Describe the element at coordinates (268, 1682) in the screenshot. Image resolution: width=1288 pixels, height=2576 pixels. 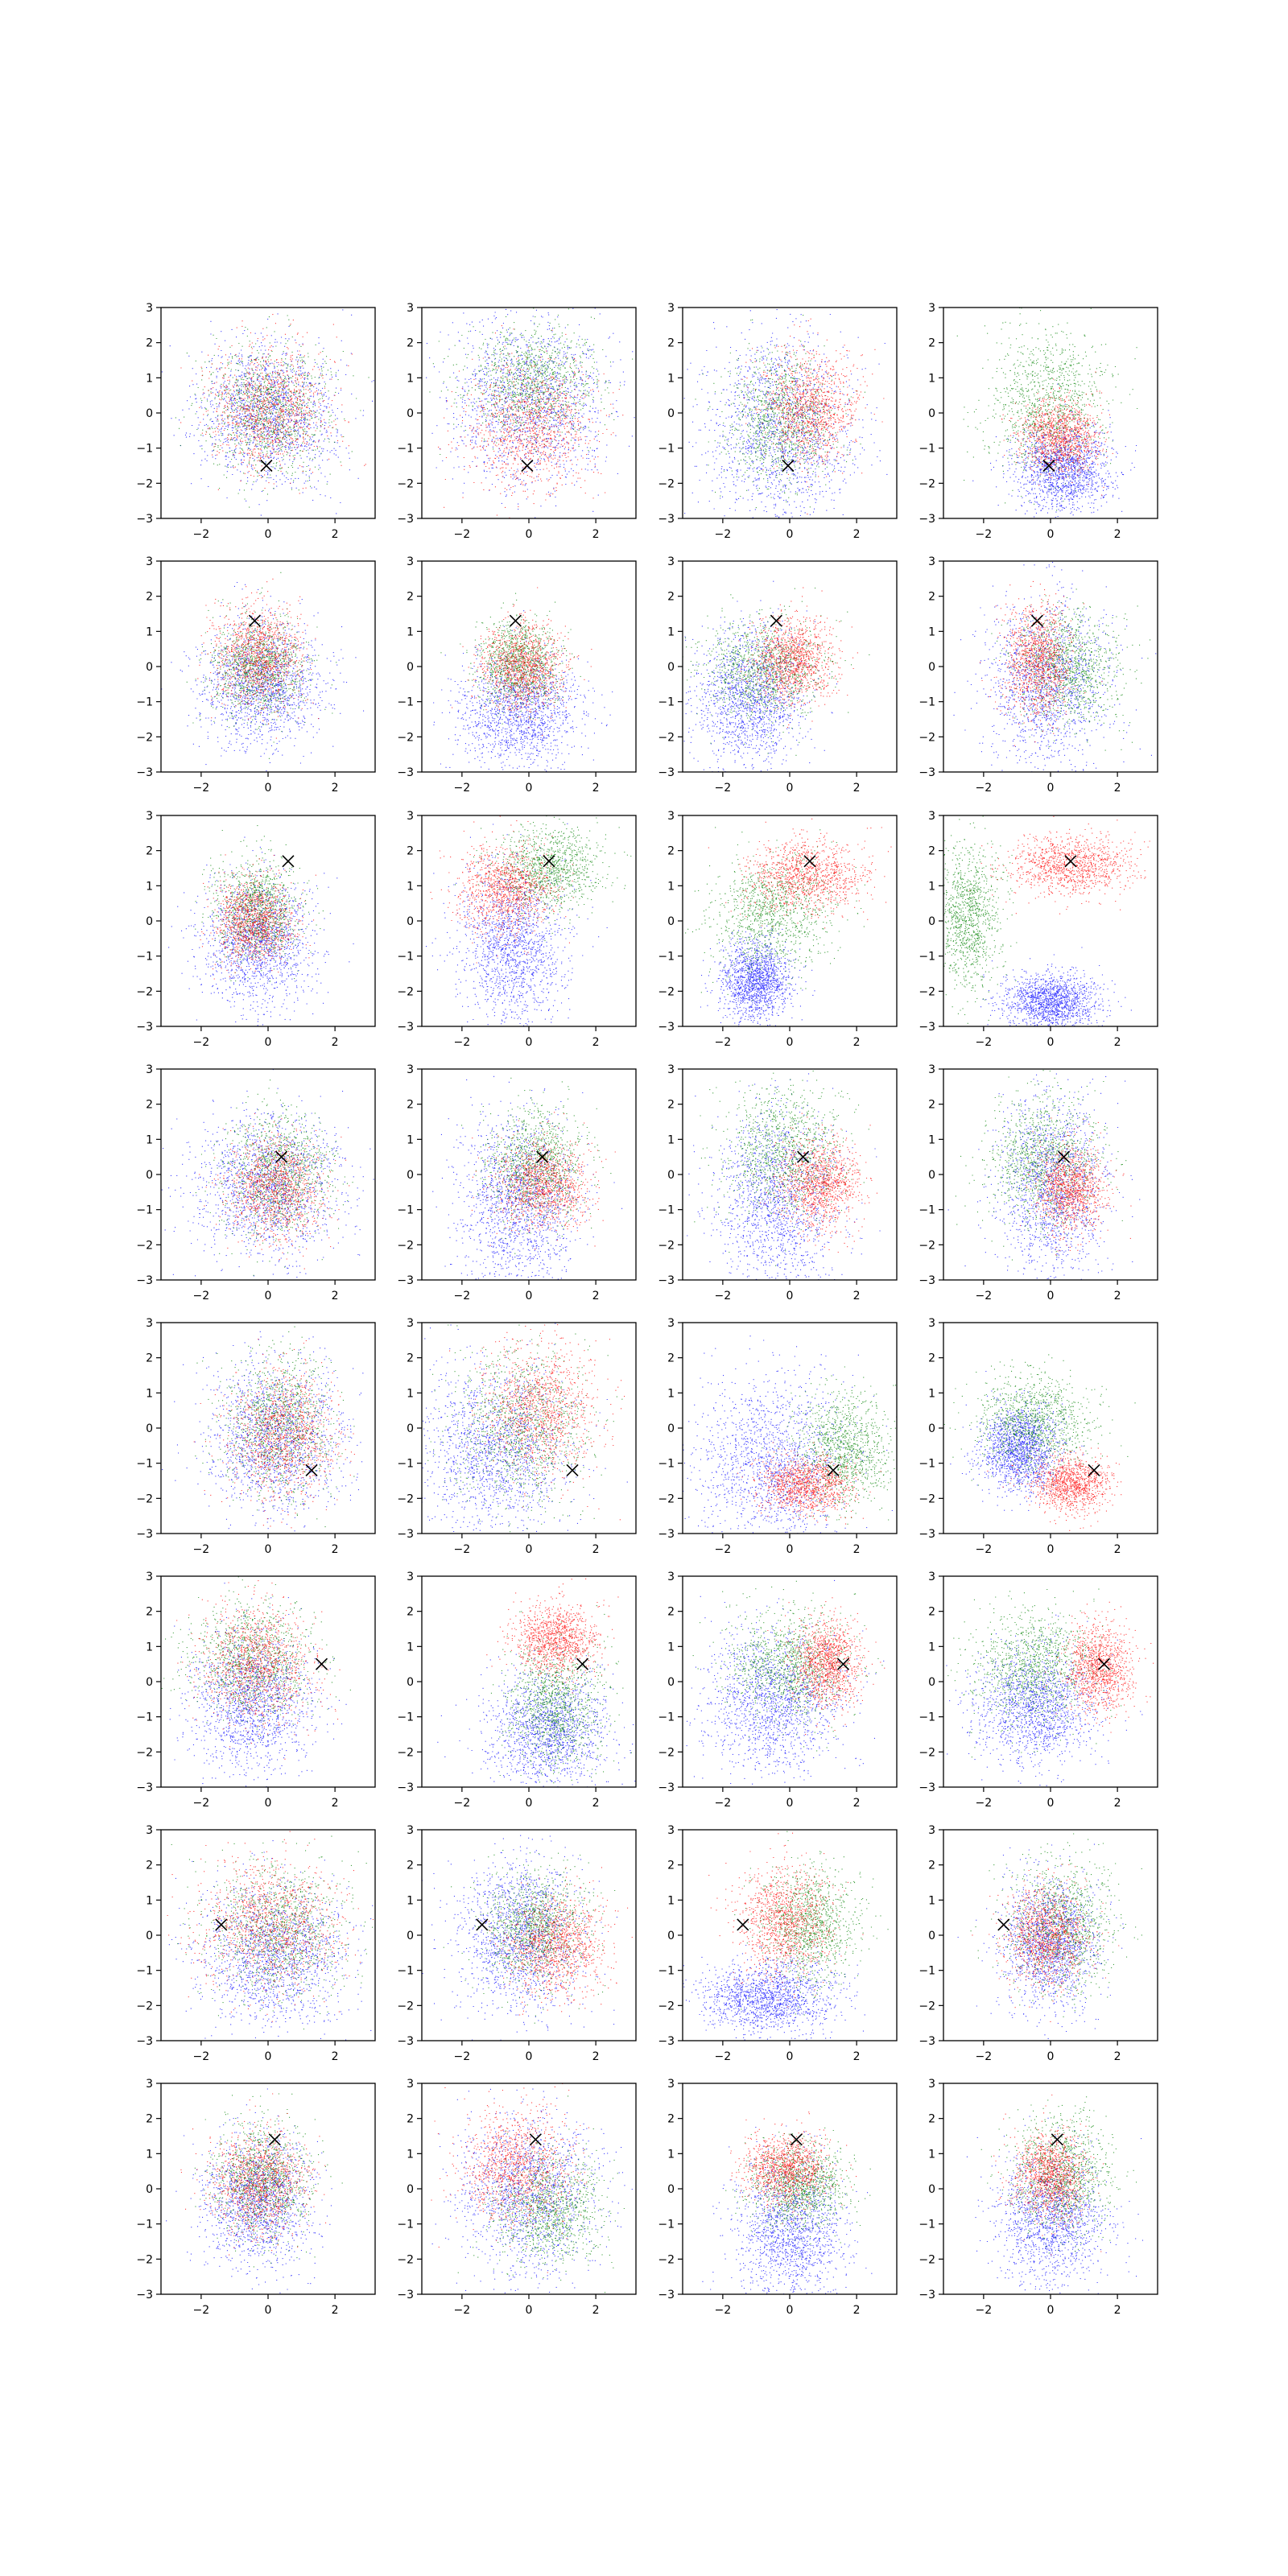
I see `axes-frame` at that location.